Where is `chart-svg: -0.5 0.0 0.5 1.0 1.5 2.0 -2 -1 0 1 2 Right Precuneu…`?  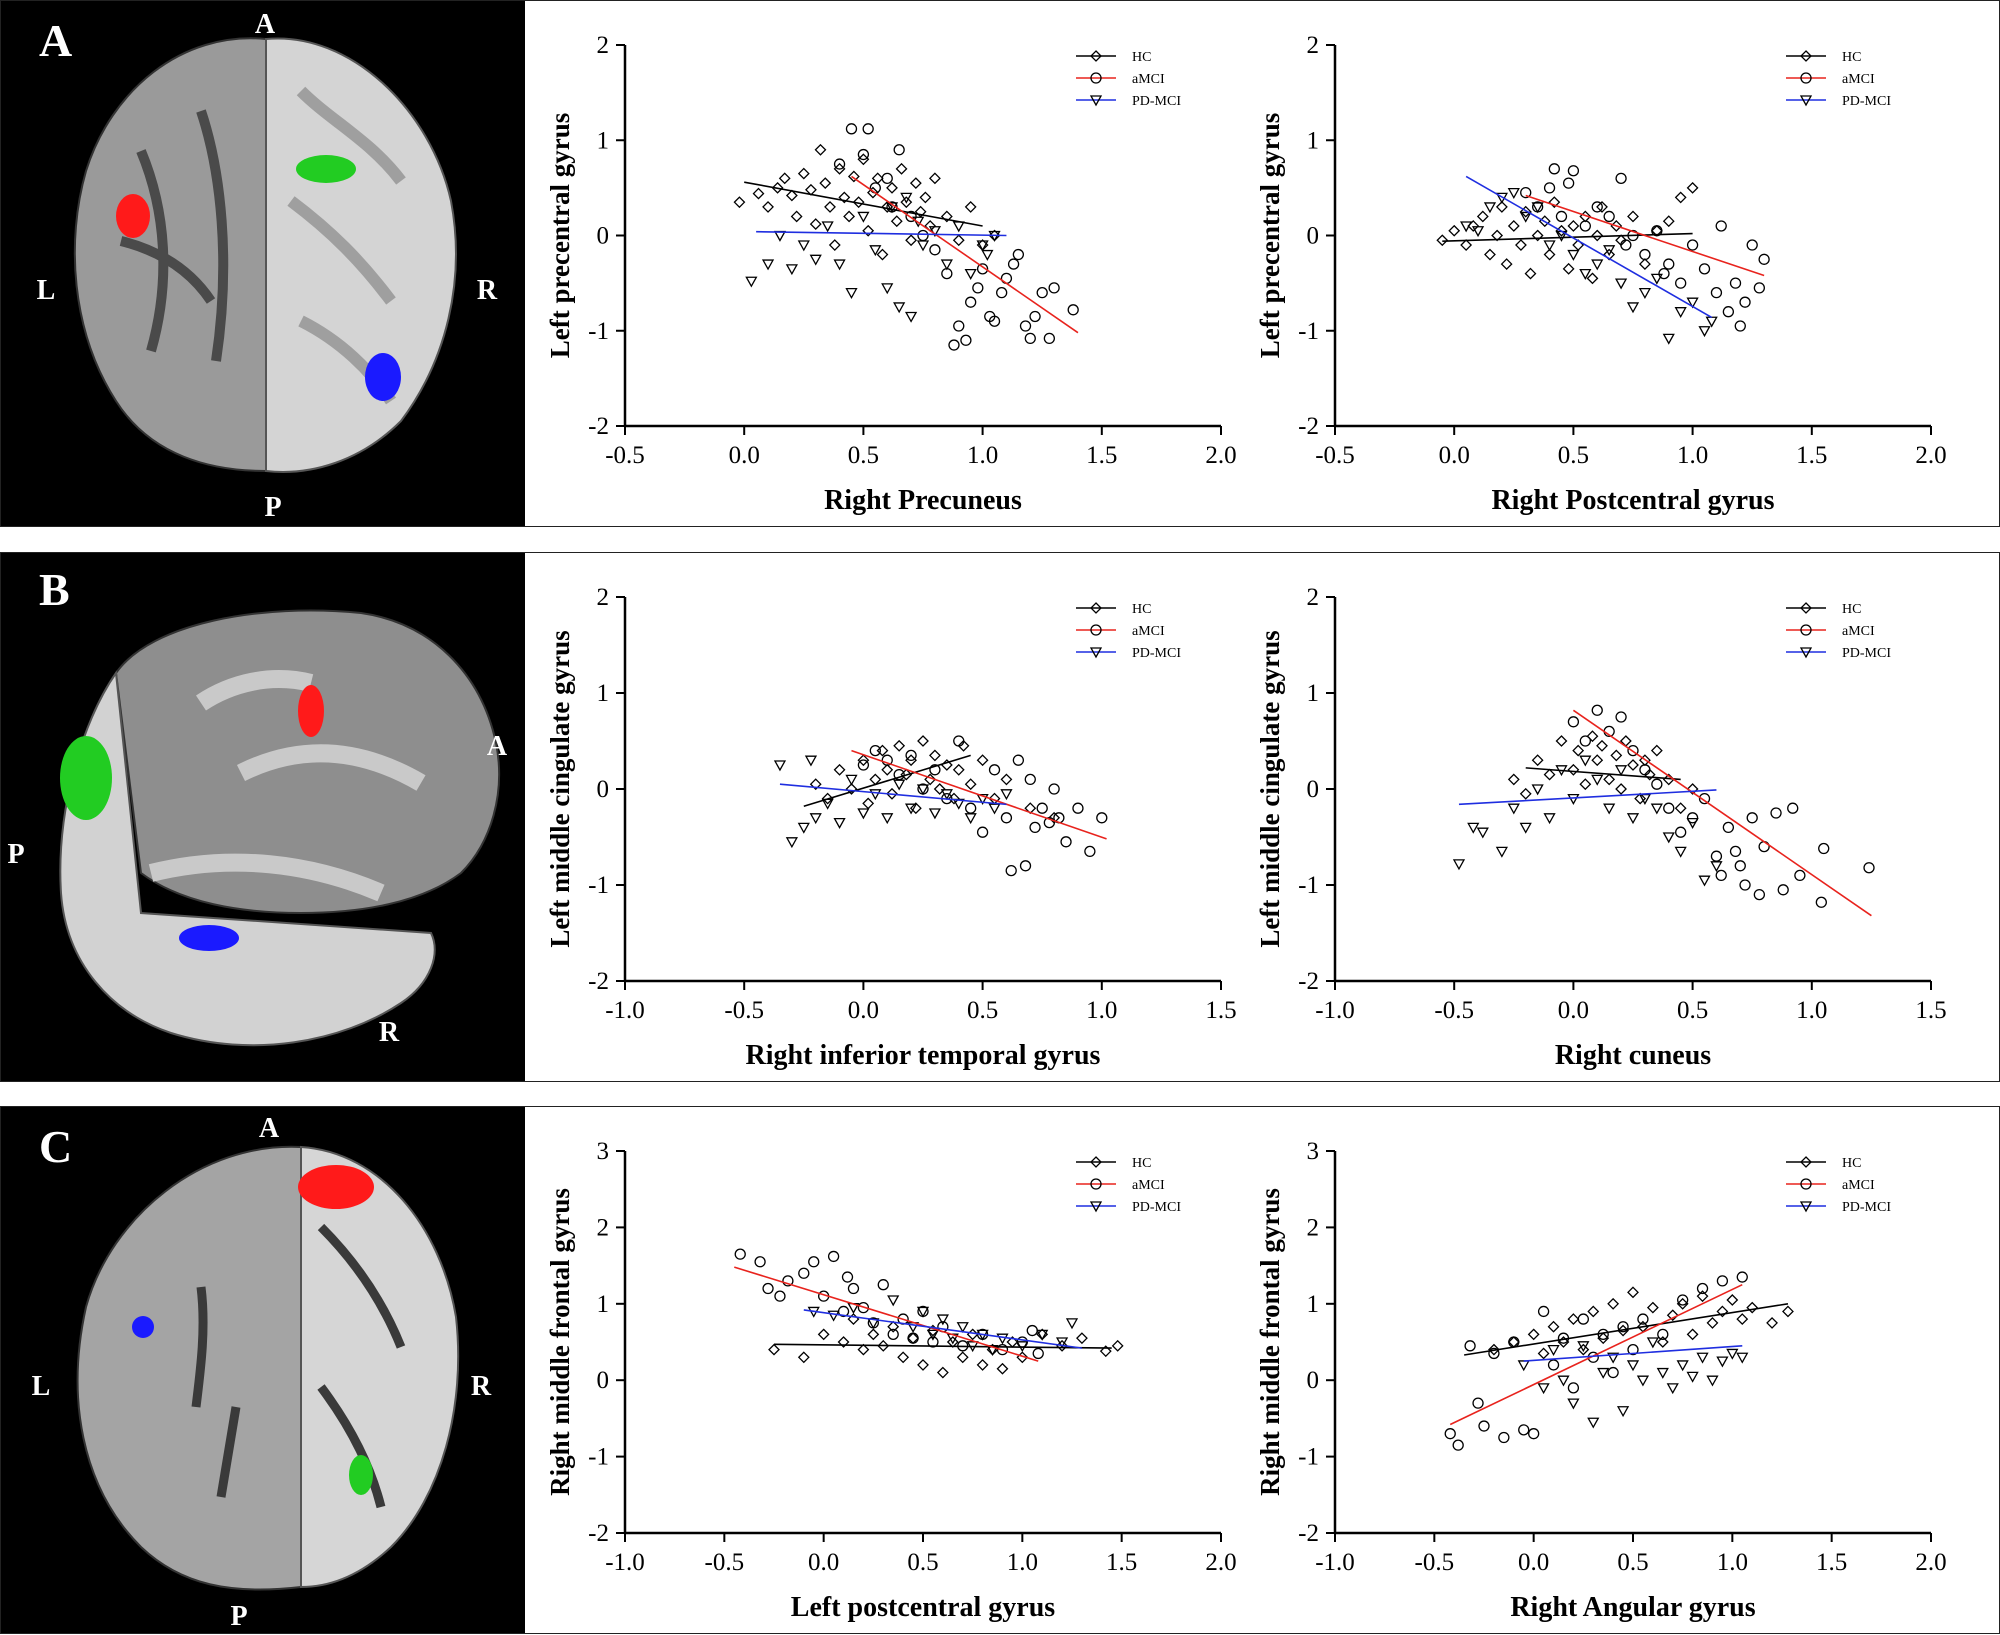 chart-svg: -0.5 0.0 0.5 1.0 1.5 2.0 -2 -1 0 1 2 Right Precuneu… is located at coordinates (890, 274).